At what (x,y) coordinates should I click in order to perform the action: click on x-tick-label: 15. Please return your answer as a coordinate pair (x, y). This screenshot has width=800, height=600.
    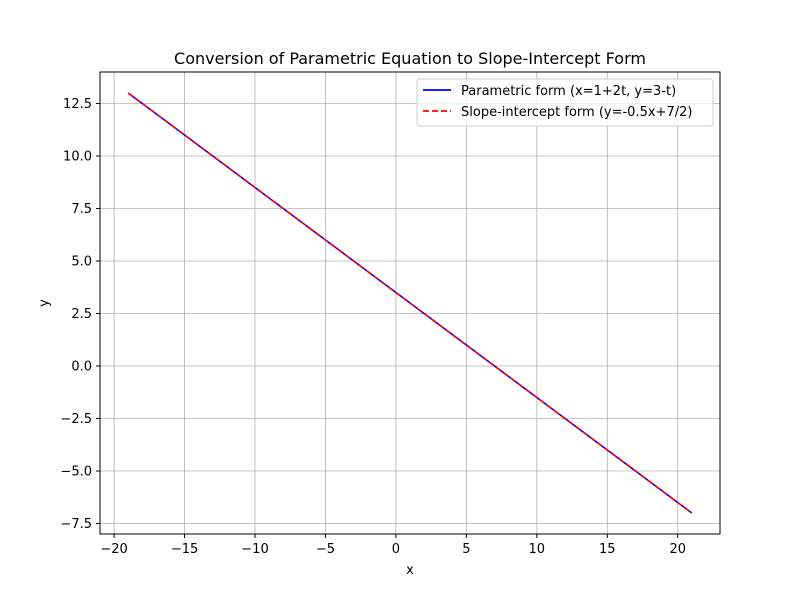
    Looking at the image, I should click on (607, 549).